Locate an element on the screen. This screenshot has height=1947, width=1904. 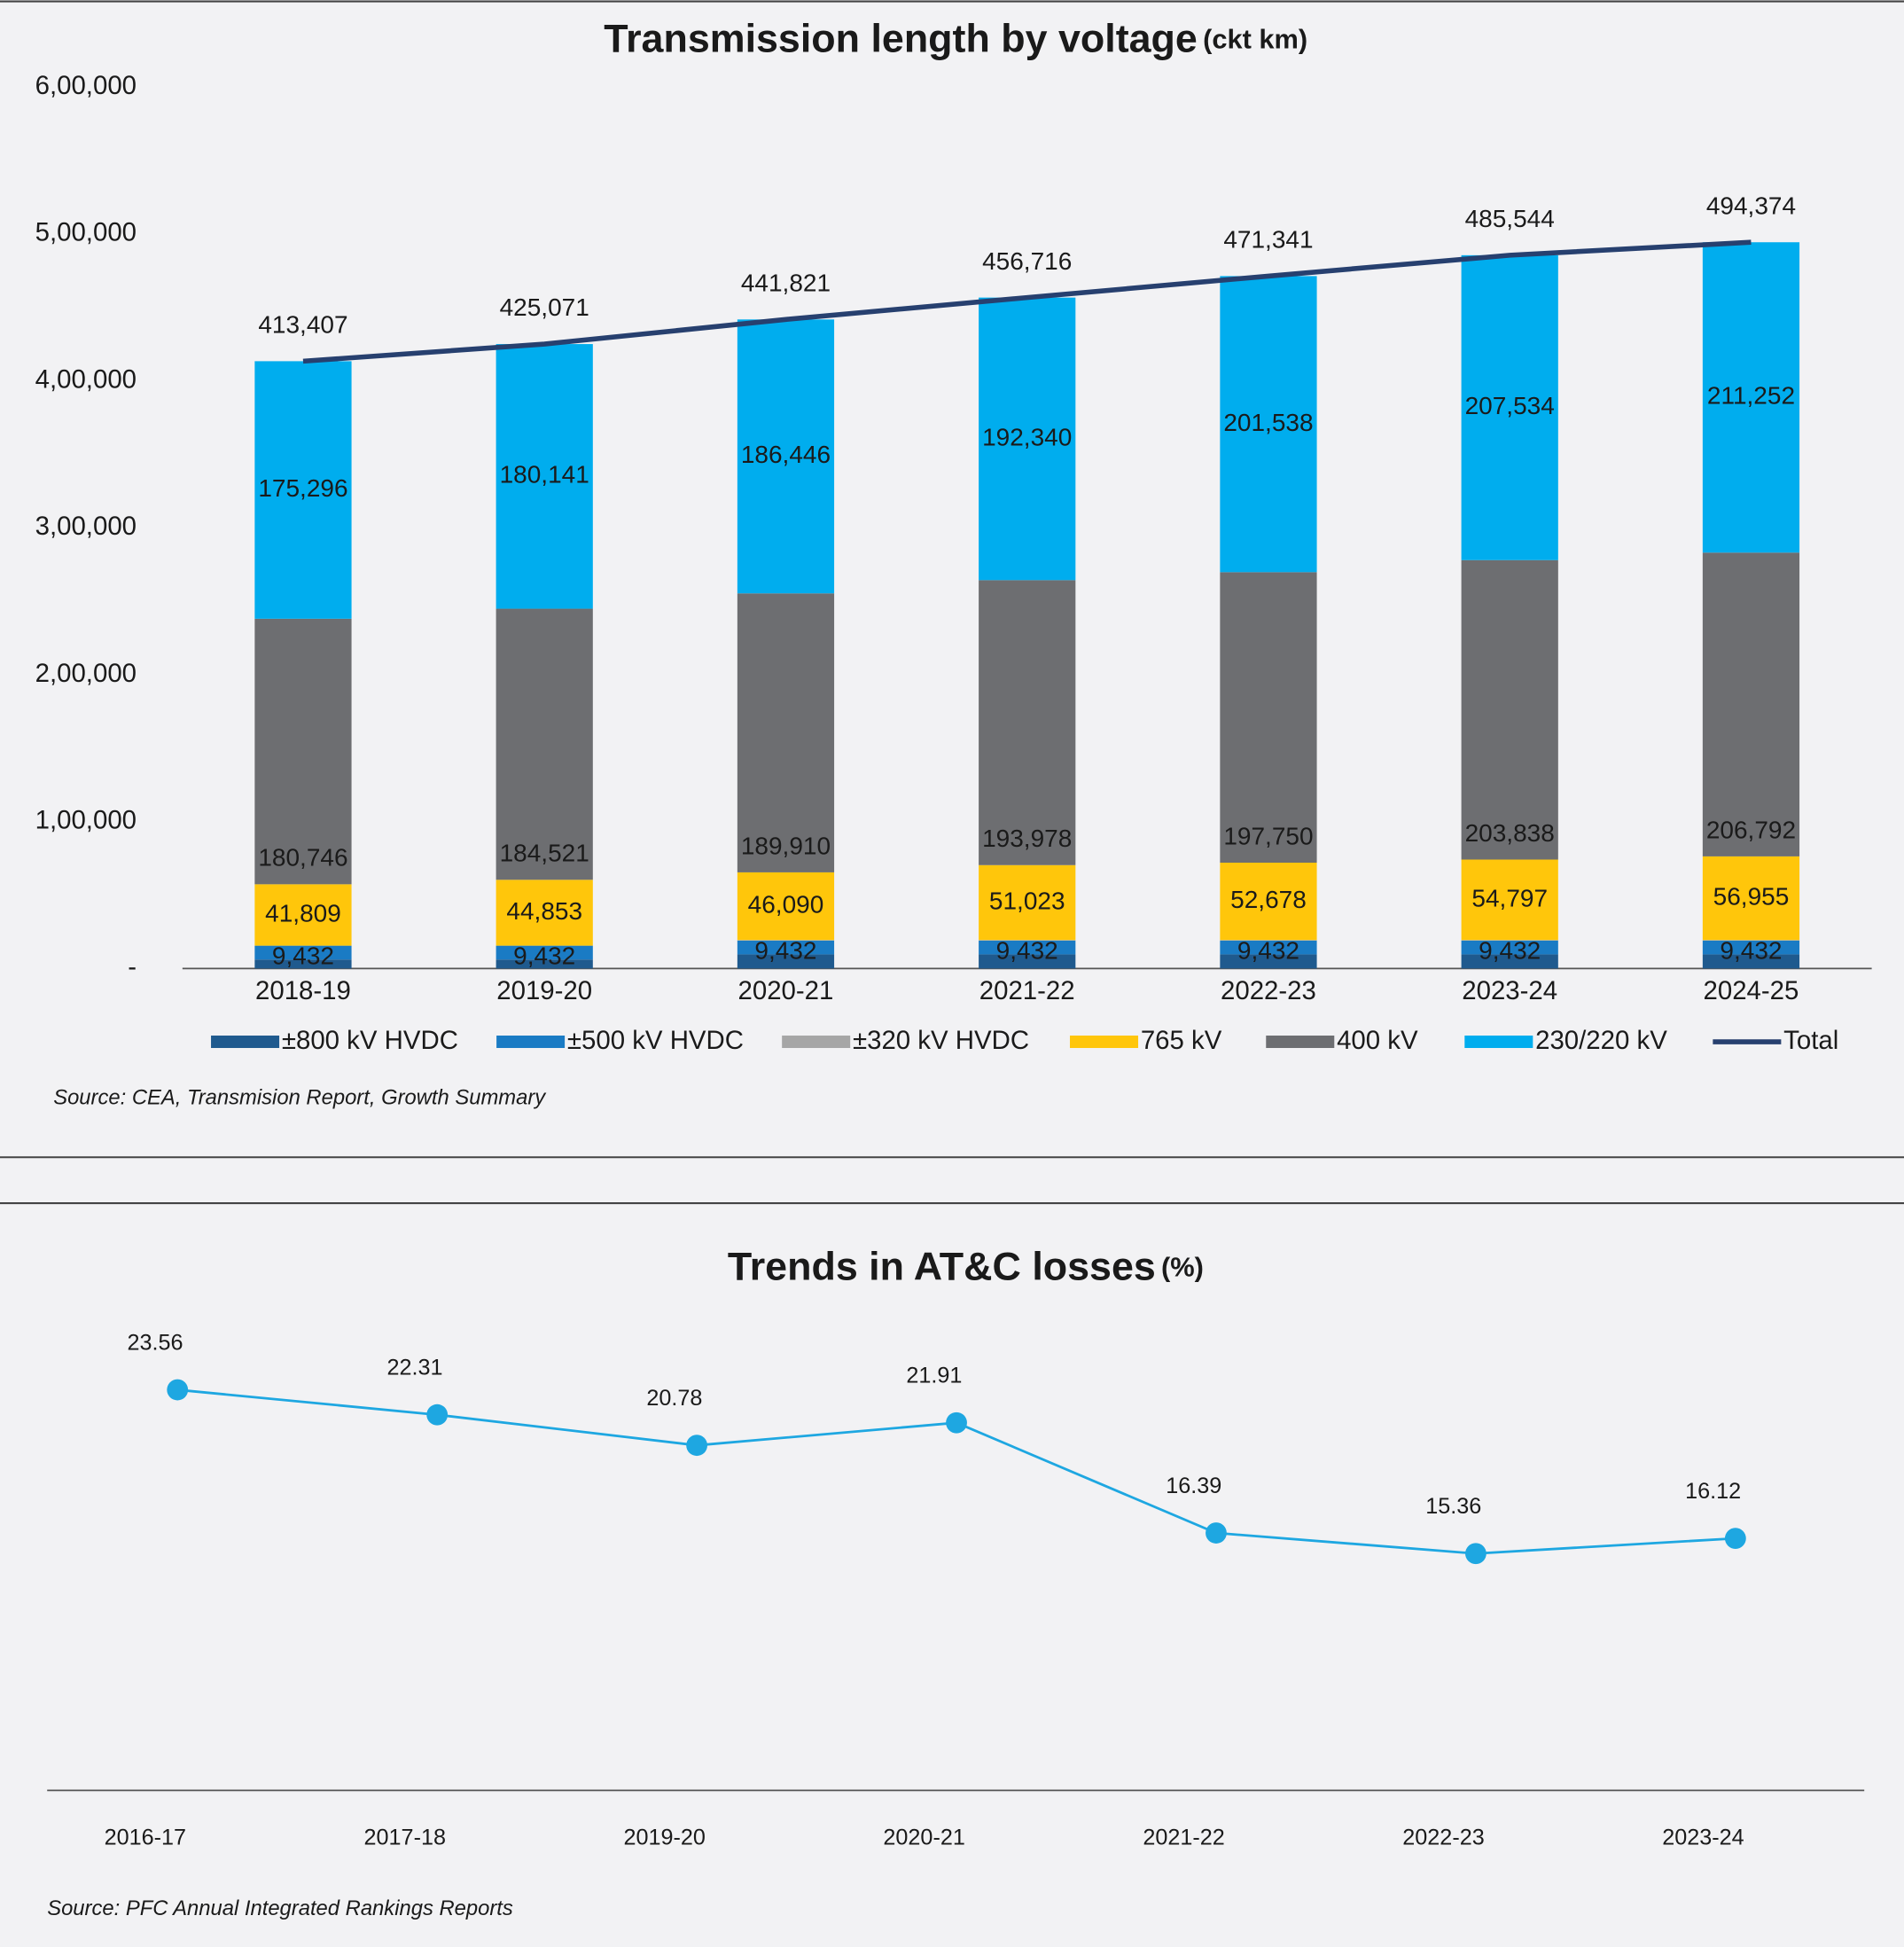
data-label: 201,538 is located at coordinates (1268, 422).